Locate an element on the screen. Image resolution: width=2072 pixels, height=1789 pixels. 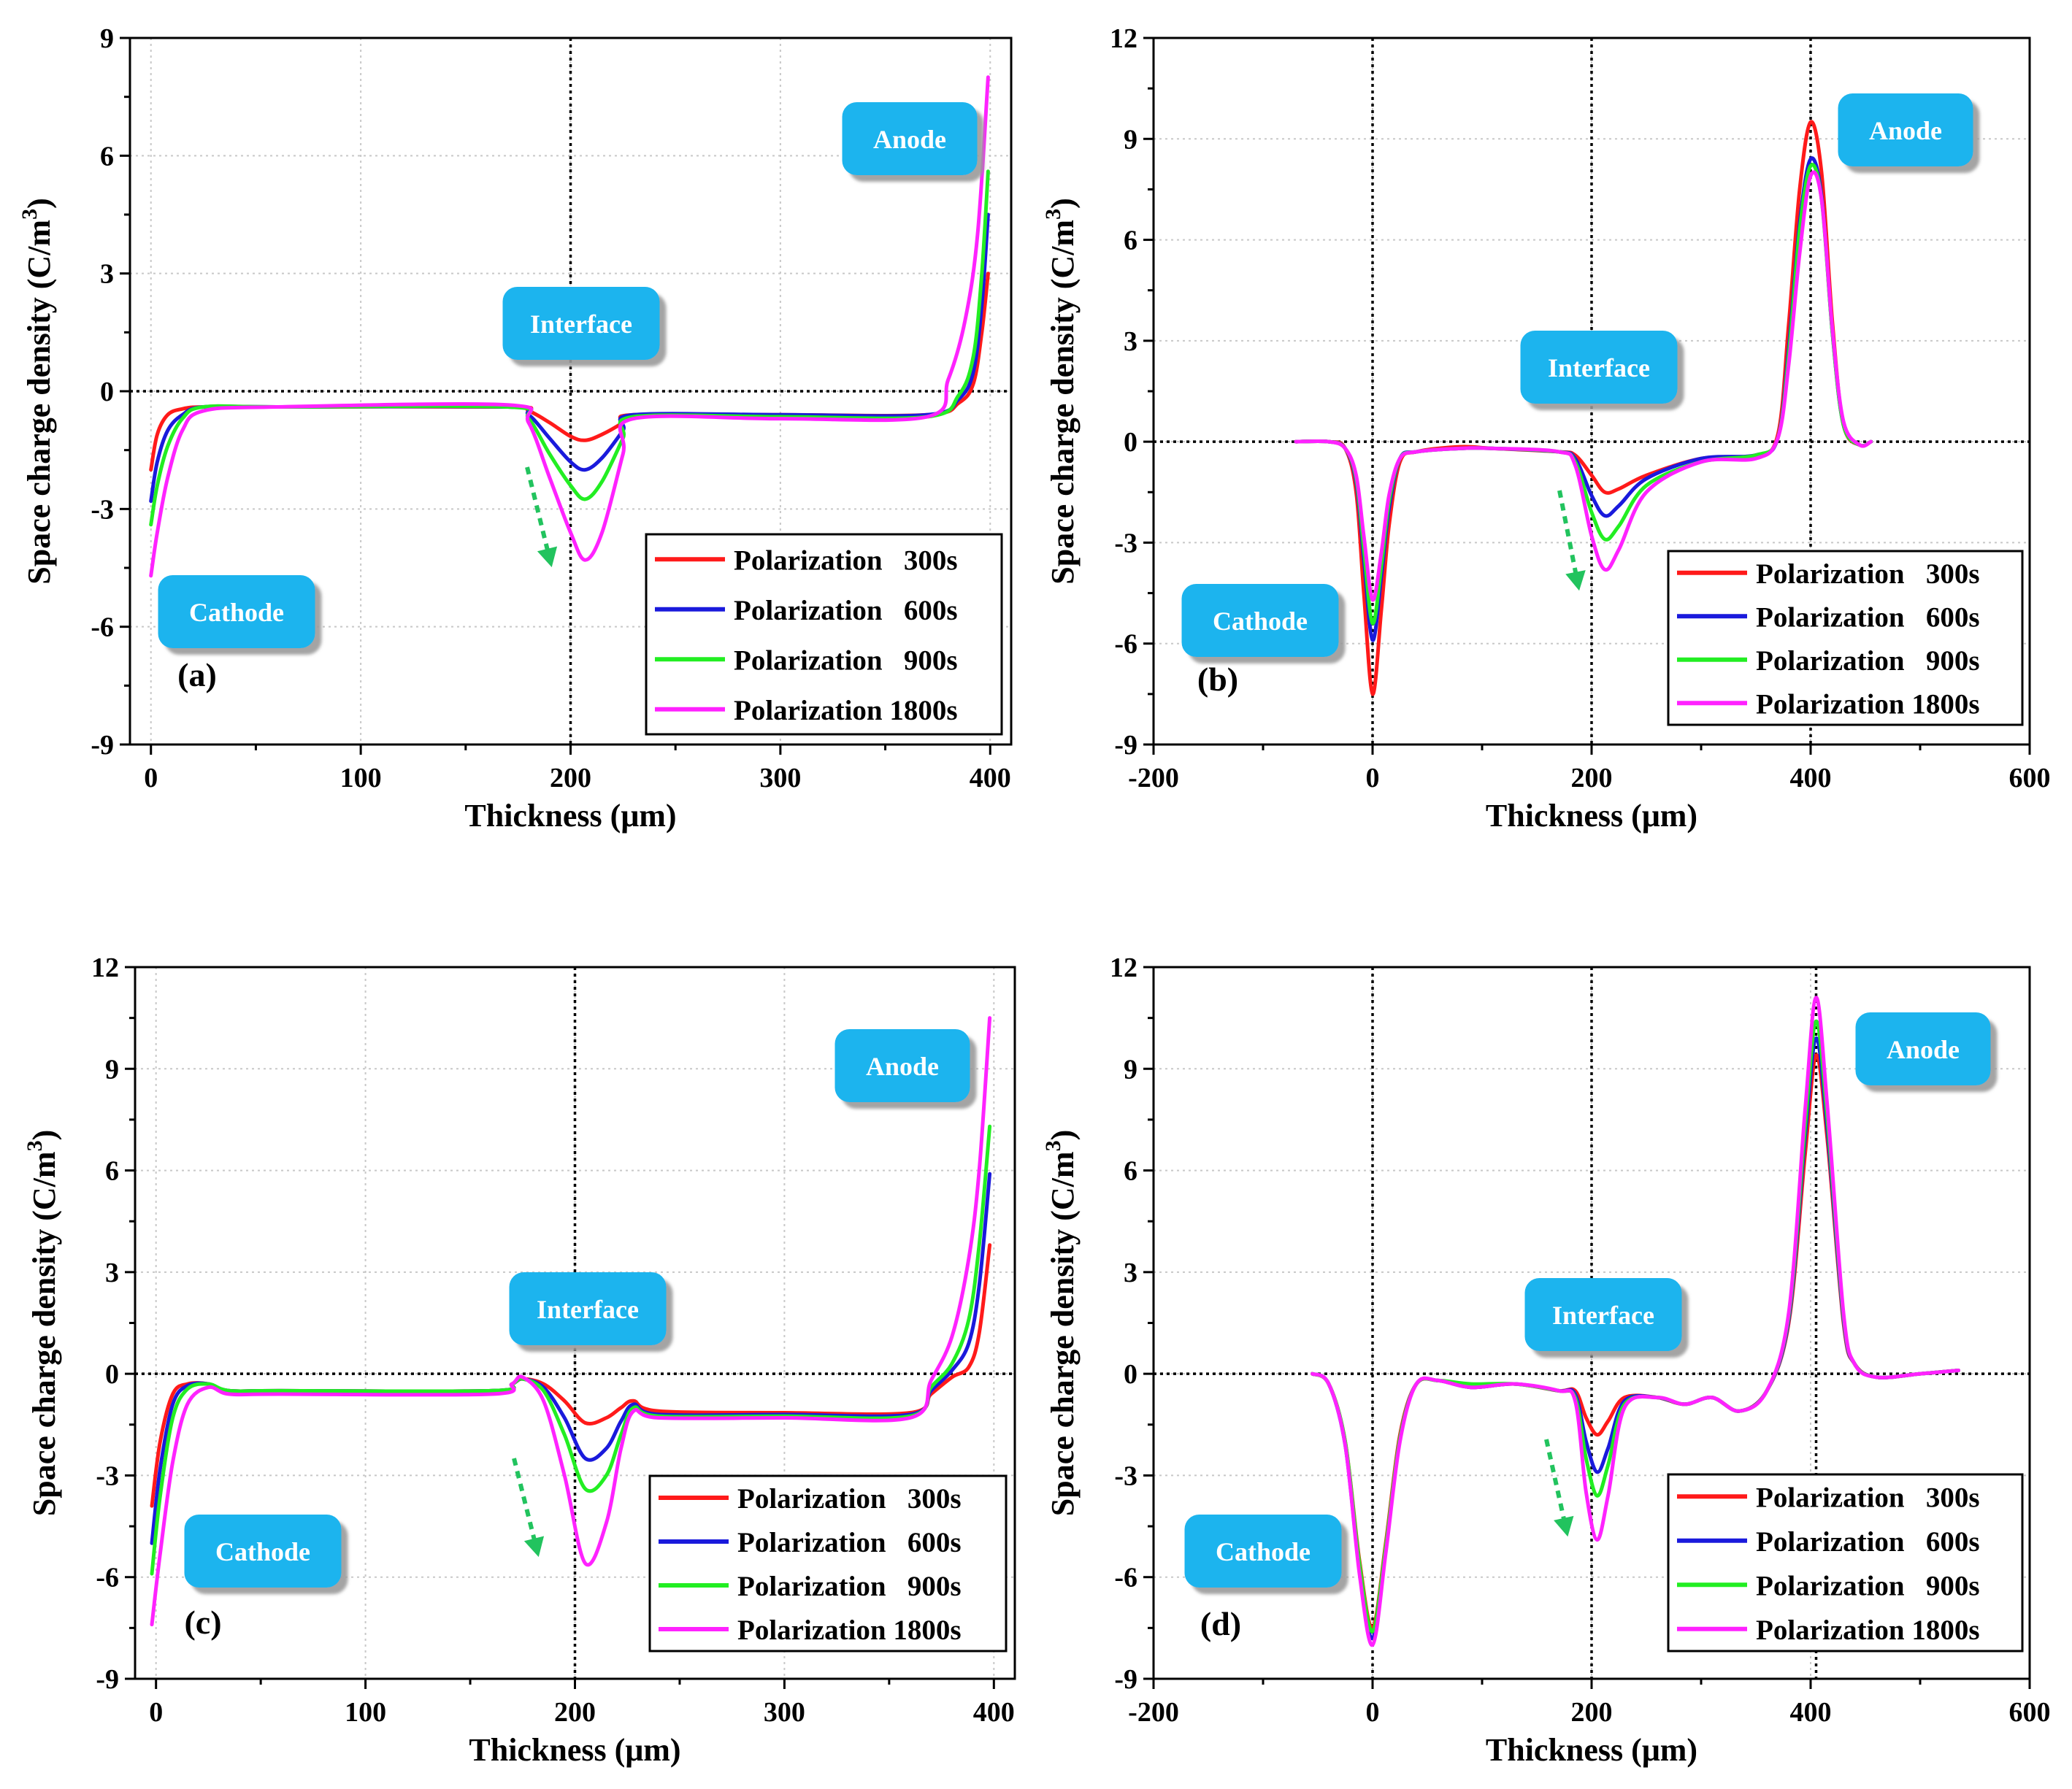
x-tick-label: -200 is located at coordinates (1153, 1712).